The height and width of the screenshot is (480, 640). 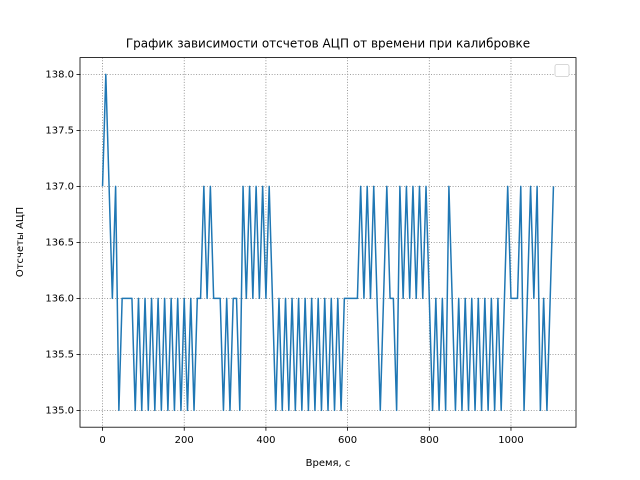 I want to click on y-tick-label: 136.0, so click(x=59, y=298).